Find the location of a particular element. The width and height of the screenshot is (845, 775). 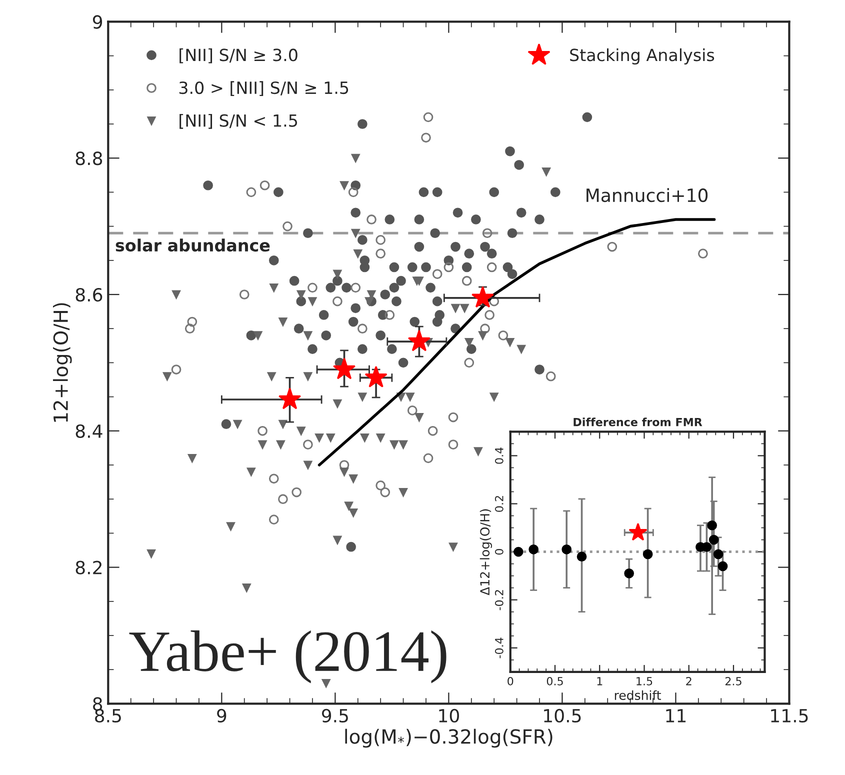

legend-label: Stacking Analysis is located at coordinates (642, 56).